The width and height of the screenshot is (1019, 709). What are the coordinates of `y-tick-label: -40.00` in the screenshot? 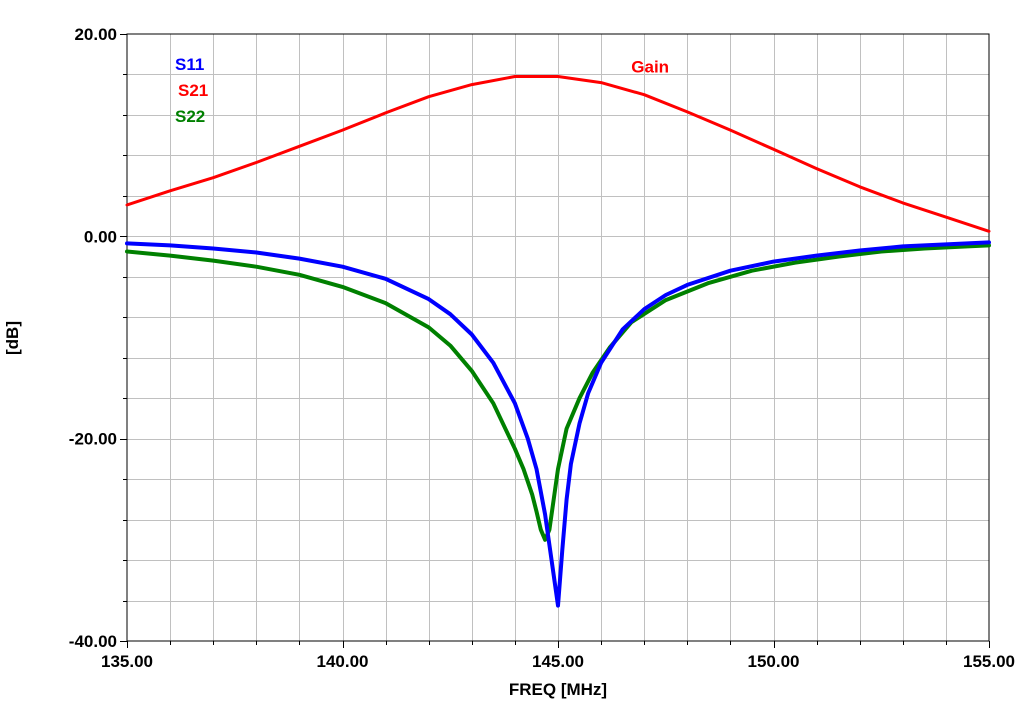 It's located at (93, 641).